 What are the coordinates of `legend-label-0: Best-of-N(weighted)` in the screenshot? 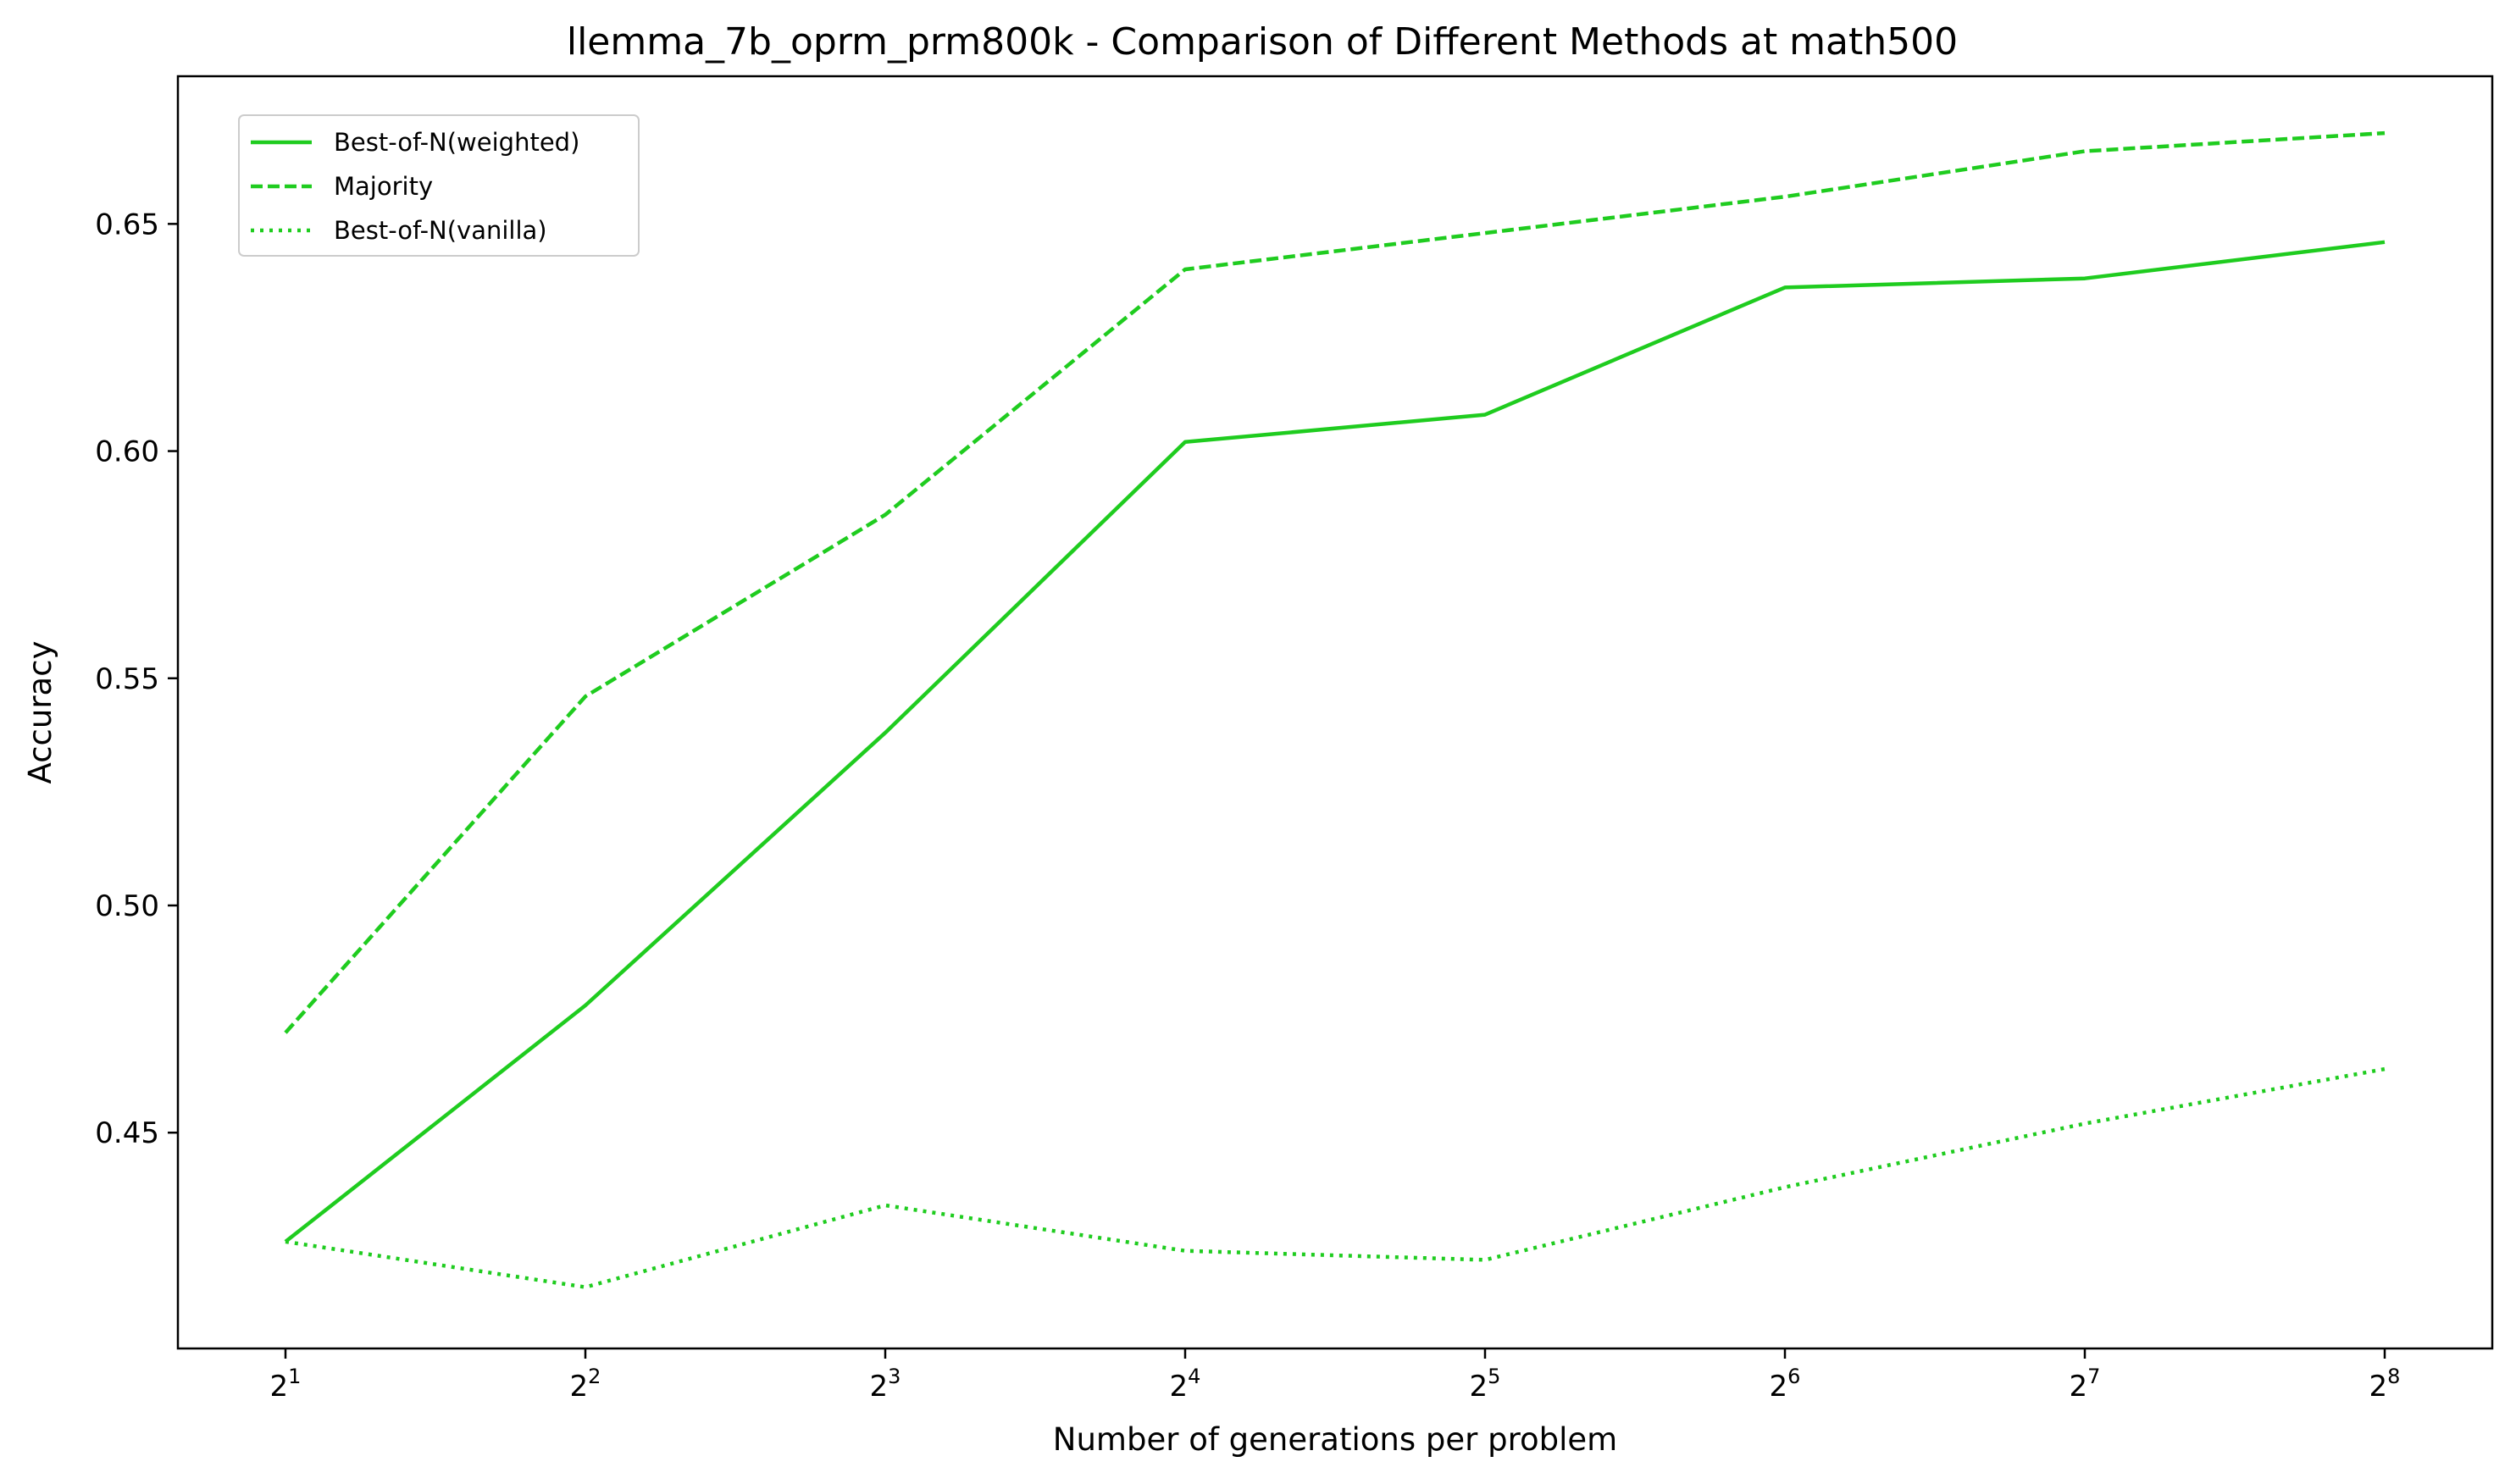 It's located at (457, 142).